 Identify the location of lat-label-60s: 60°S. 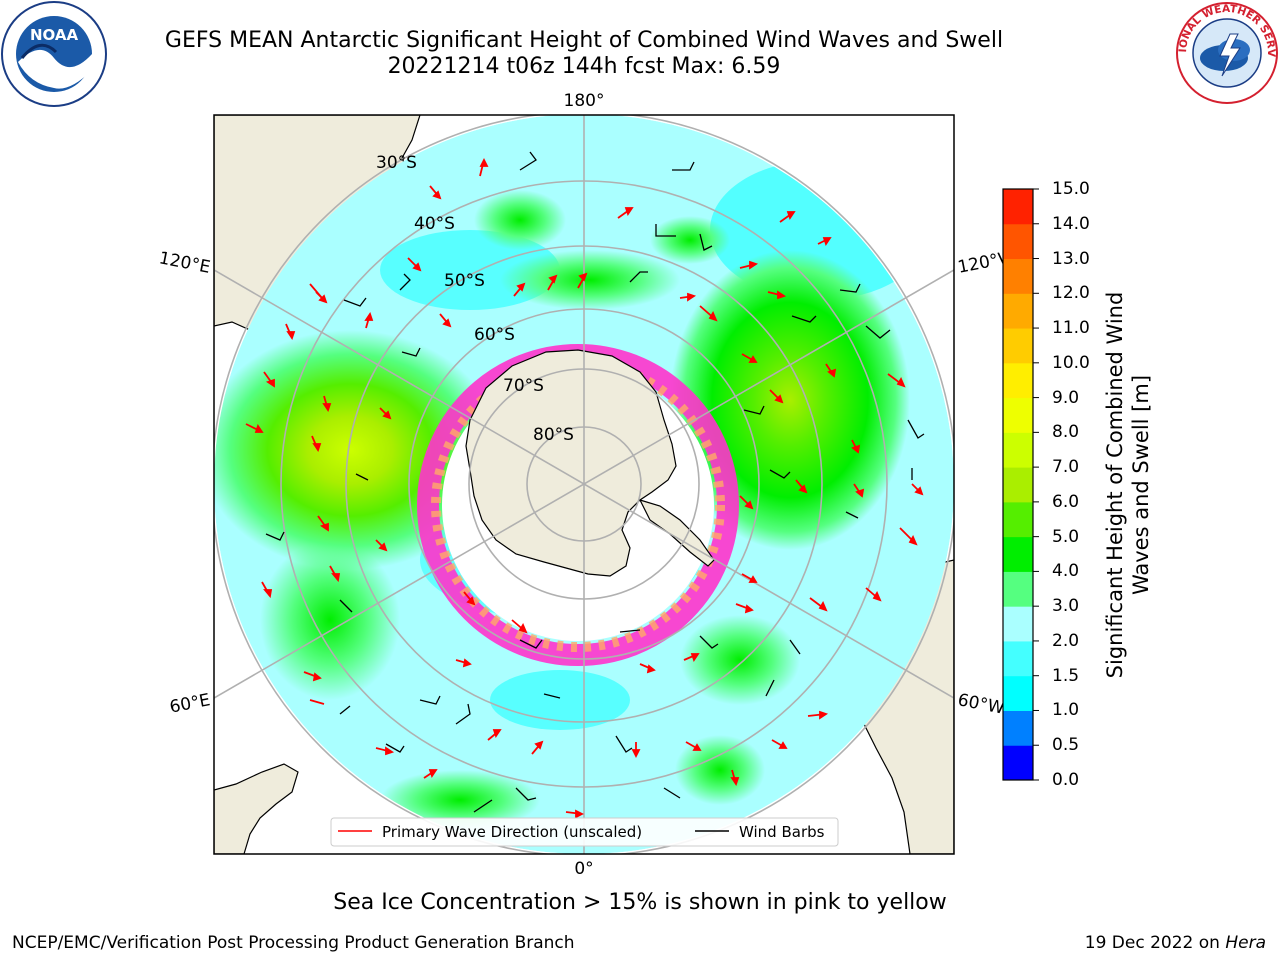
(494, 335).